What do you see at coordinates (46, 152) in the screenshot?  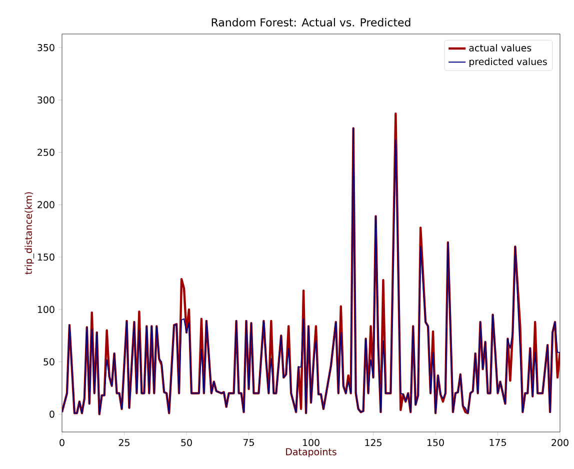 I see `y-tick-label: 250` at bounding box center [46, 152].